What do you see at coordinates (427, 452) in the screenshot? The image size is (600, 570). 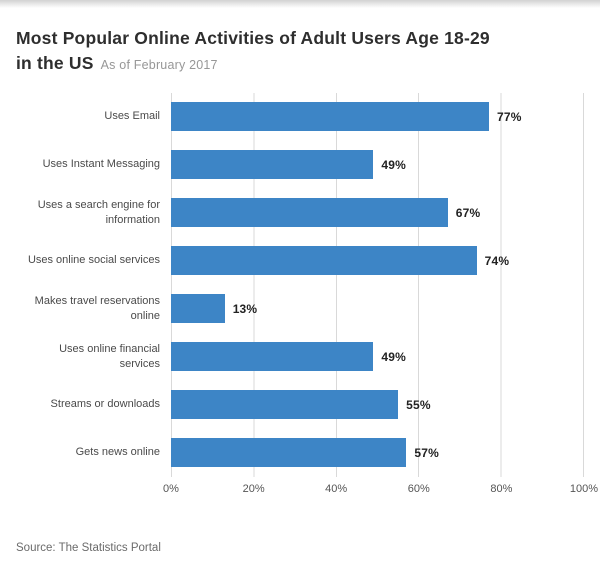 I see `value-label: 57%` at bounding box center [427, 452].